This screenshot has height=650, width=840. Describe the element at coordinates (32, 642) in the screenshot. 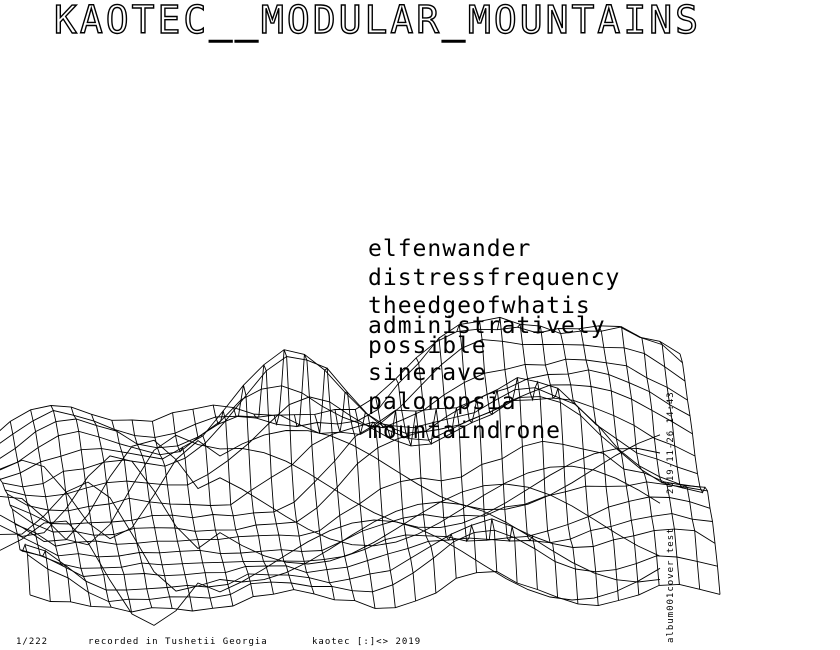

I see `edition-number: 1/222` at that location.